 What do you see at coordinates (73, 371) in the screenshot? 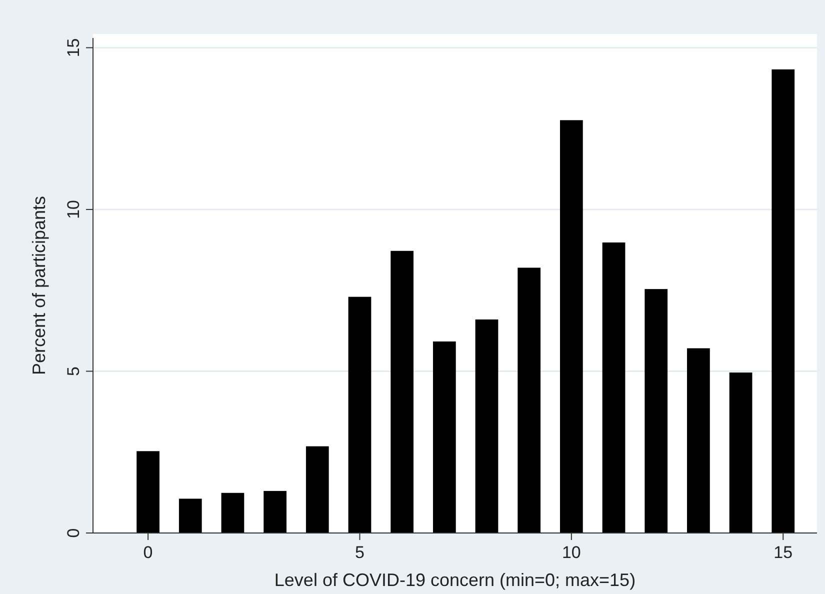
I see `y-tick-label: 5` at bounding box center [73, 371].